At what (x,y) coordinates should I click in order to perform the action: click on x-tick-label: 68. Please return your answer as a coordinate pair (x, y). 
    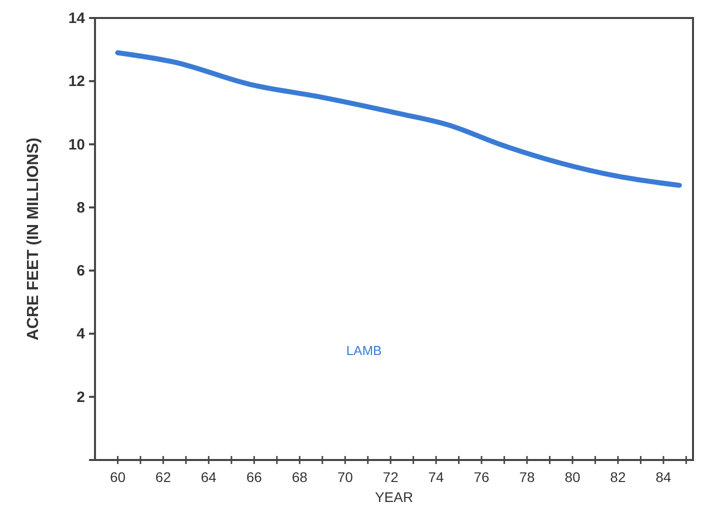
    Looking at the image, I should click on (300, 477).